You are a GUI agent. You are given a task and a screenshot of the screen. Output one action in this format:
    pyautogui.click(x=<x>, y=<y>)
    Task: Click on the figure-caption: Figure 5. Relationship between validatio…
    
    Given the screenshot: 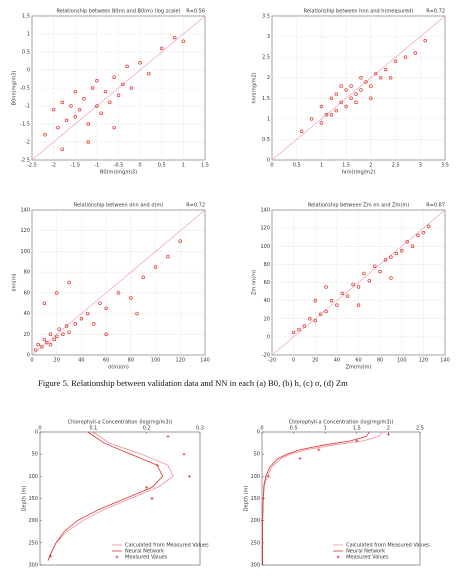 What is the action you would take?
    pyautogui.click(x=193, y=383)
    